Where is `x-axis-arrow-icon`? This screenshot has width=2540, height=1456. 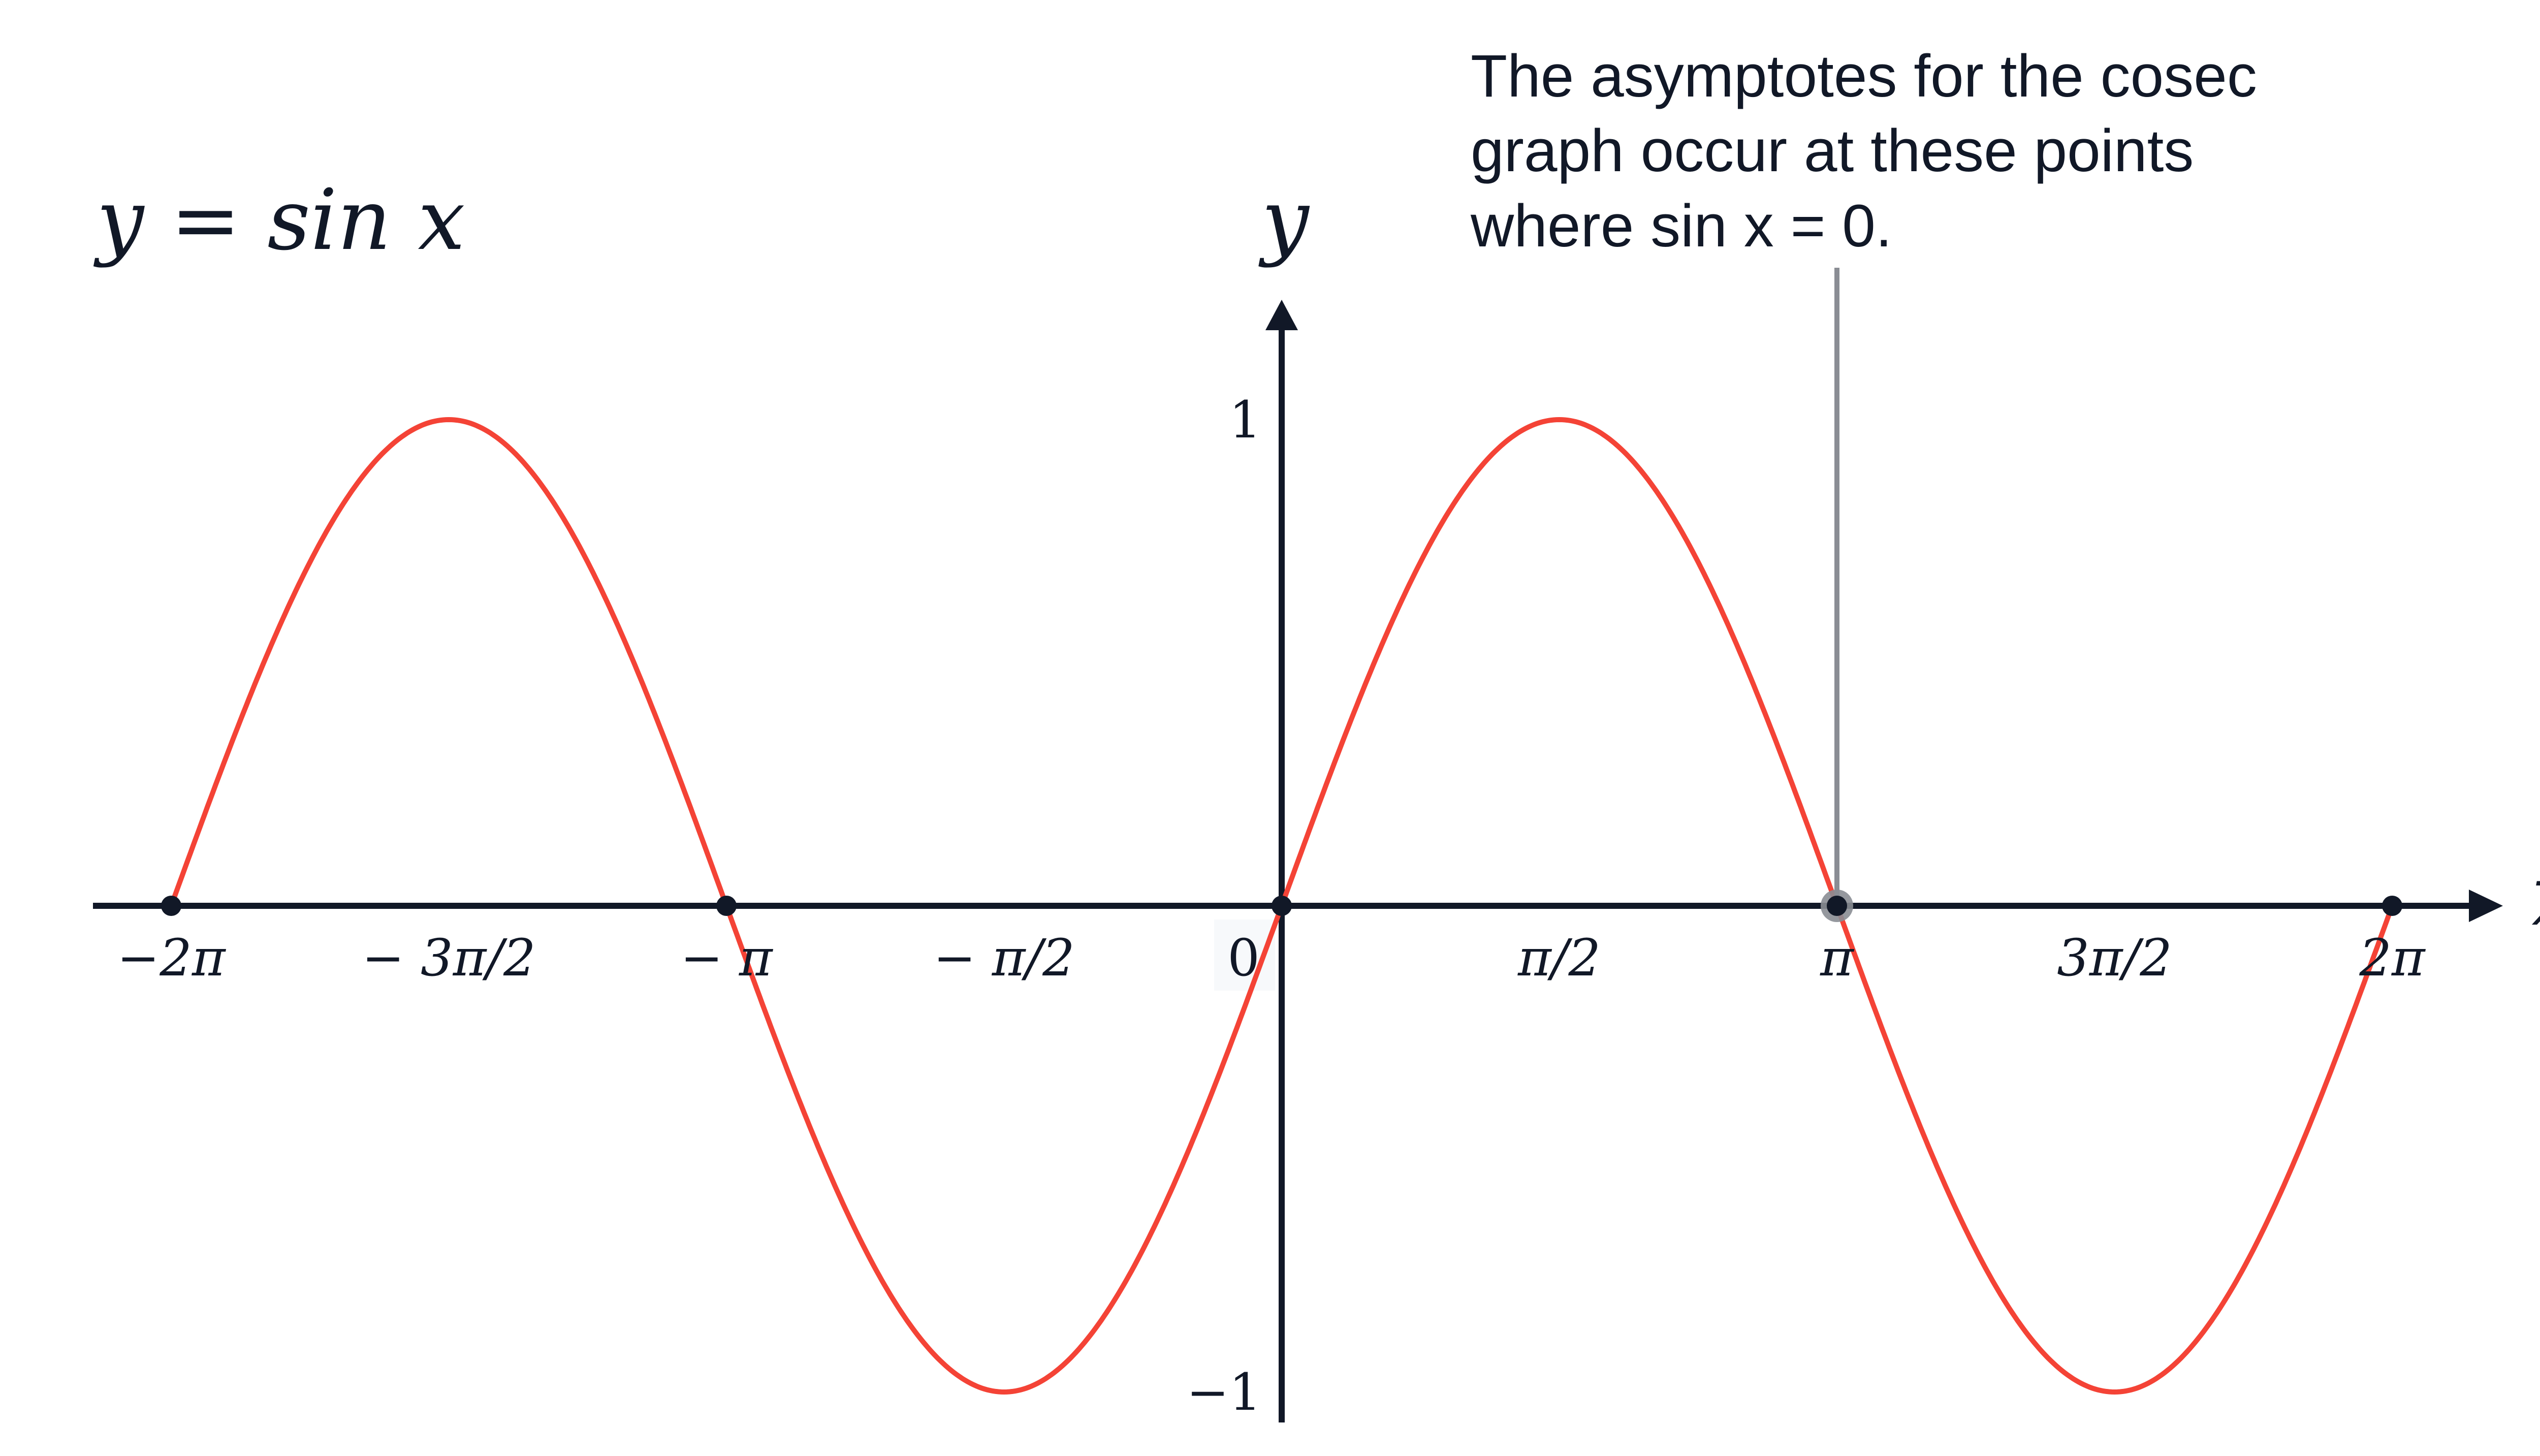 x-axis-arrow-icon is located at coordinates (2486, 906).